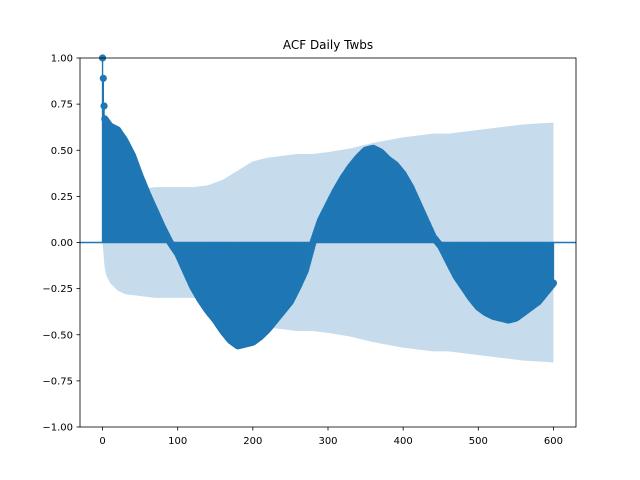 The width and height of the screenshot is (640, 480). Describe the element at coordinates (403, 441) in the screenshot. I see `x-tick-label: 400` at that location.